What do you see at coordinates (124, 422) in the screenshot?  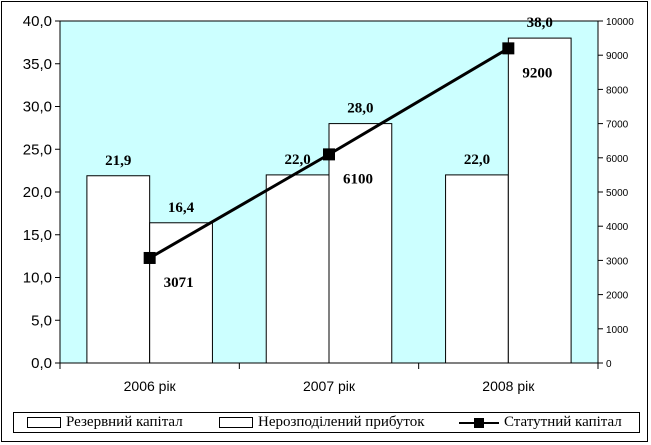 I see `legend-label-reserve: Резервний капітал` at bounding box center [124, 422].